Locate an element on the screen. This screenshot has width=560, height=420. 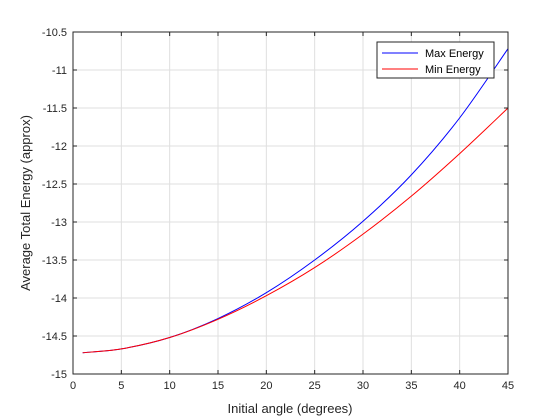
y-tick-label: -13 is located at coordinates (59, 223).